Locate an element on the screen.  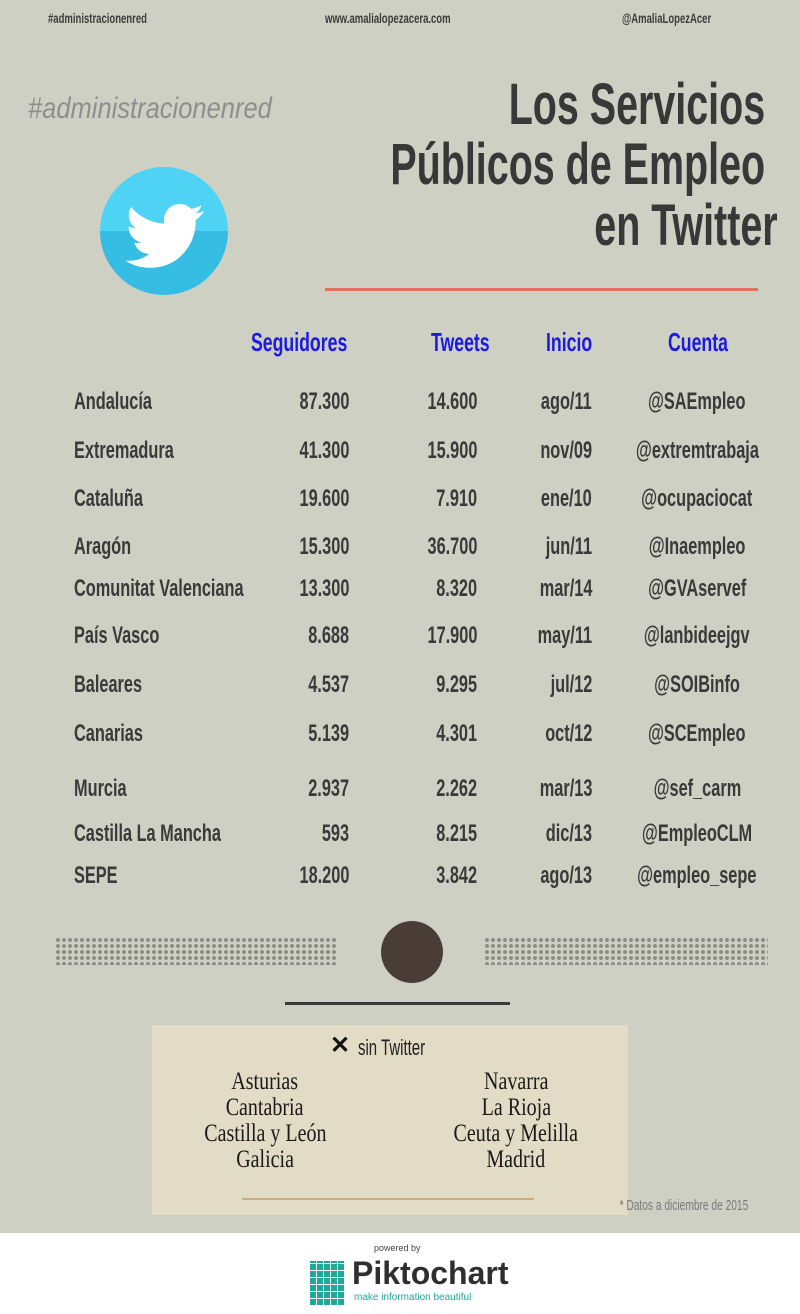
cell-region-text: Comunitat Valenciana is located at coordinates (159, 588).